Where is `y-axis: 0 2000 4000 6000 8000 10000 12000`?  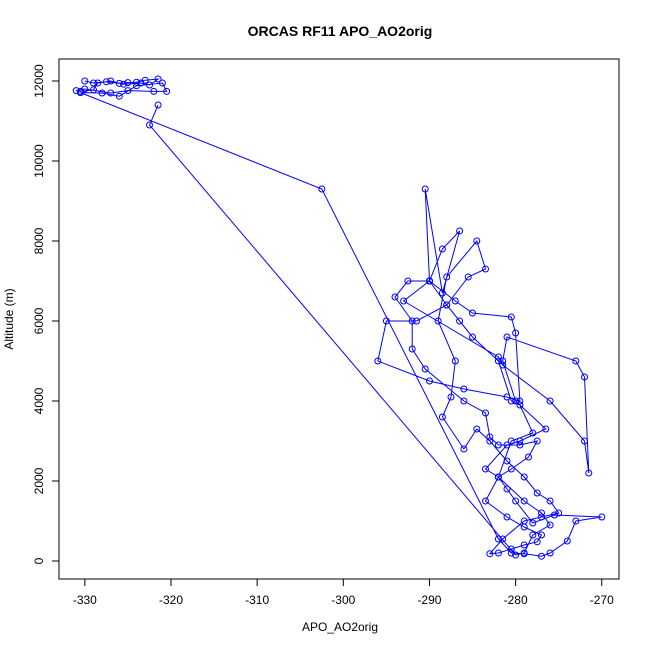
y-axis: 0 2000 4000 6000 8000 10000 12000 is located at coordinates (45, 314).